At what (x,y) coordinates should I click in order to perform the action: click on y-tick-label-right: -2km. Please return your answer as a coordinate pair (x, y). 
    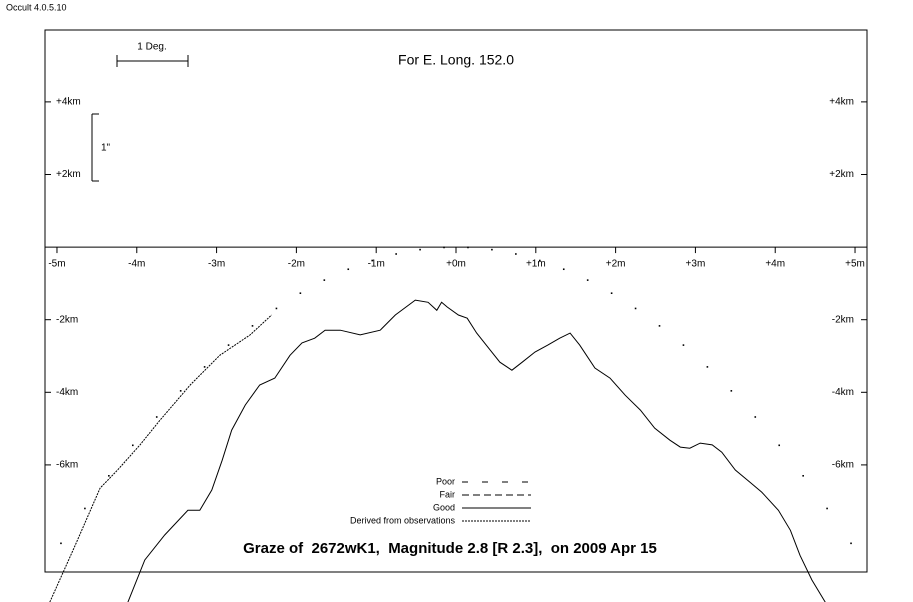
    Looking at the image, I should click on (843, 319).